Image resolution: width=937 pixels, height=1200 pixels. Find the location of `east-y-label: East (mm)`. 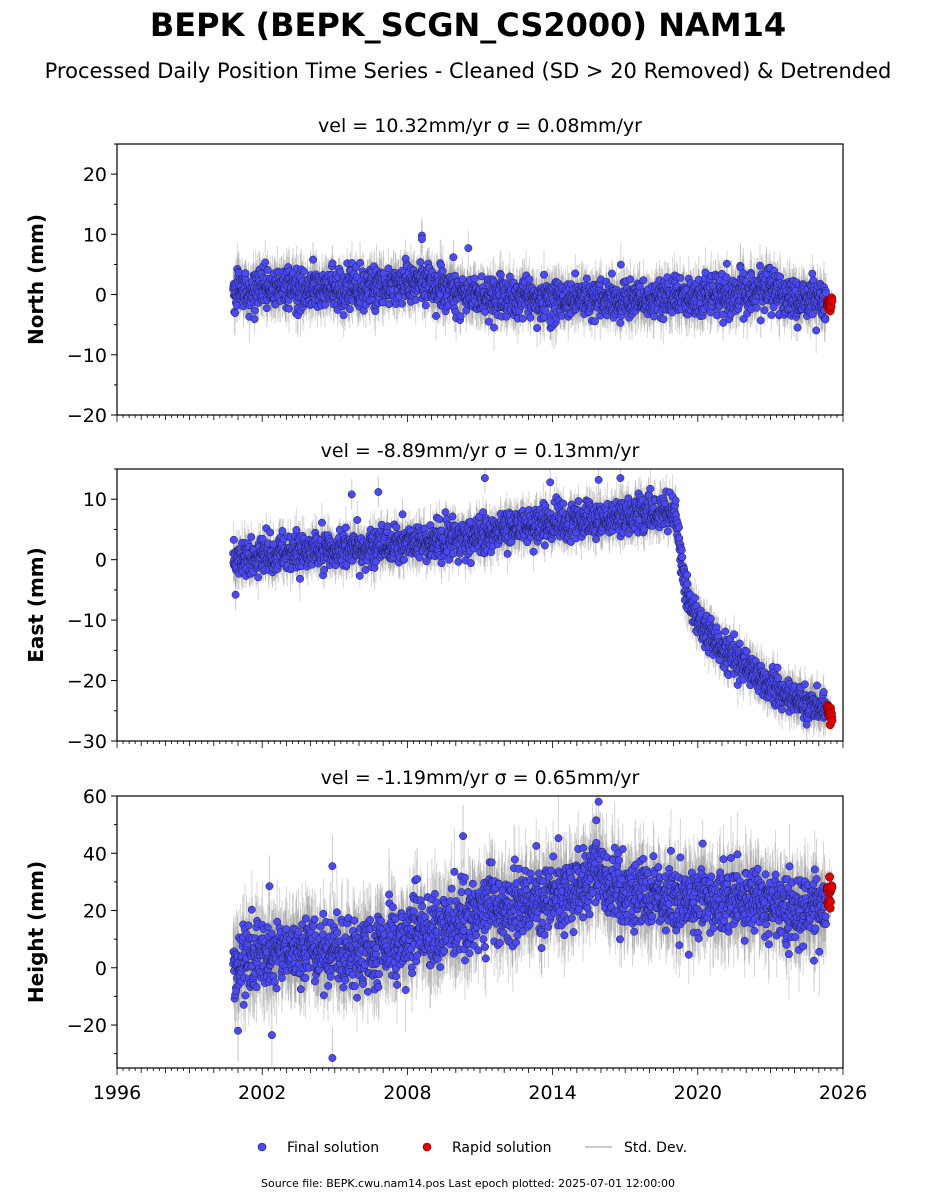

east-y-label: East (mm) is located at coordinates (36, 605).